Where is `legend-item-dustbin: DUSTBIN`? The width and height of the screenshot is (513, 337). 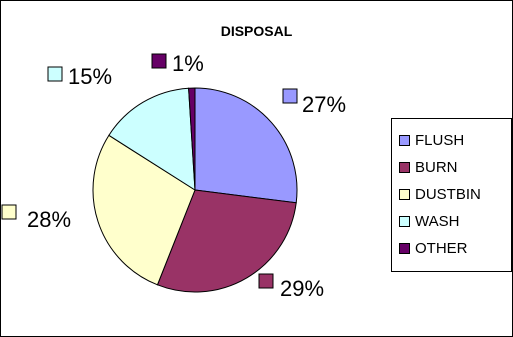 legend-item-dustbin: DUSTBIN is located at coordinates (451, 194).